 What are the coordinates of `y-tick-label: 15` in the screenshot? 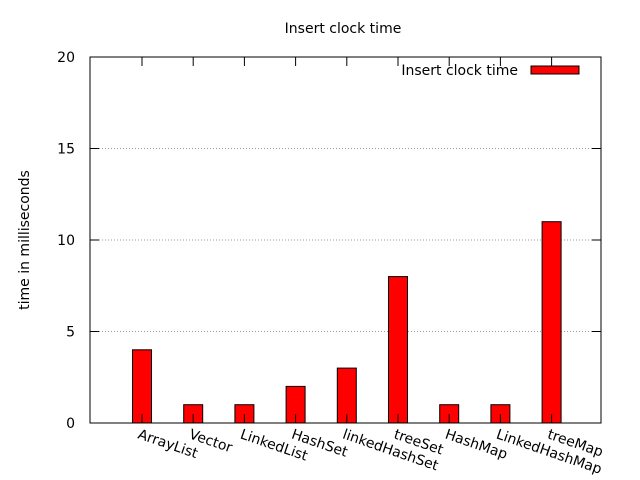 It's located at (66, 150).